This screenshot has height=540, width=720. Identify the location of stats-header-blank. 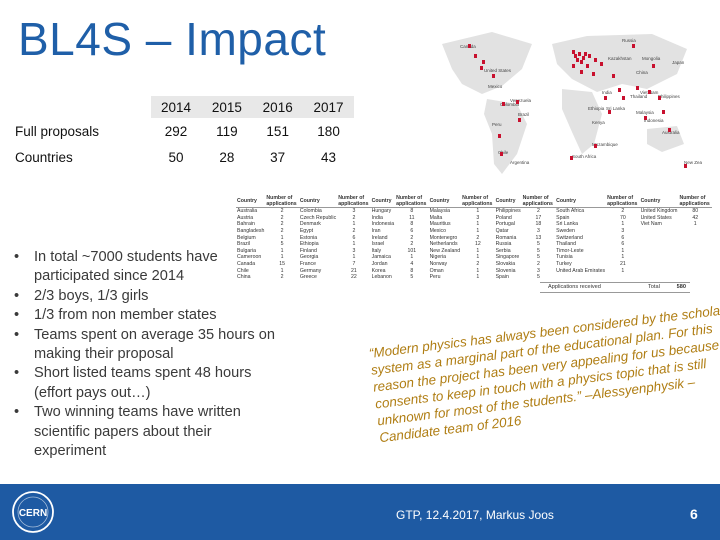
(82, 107).